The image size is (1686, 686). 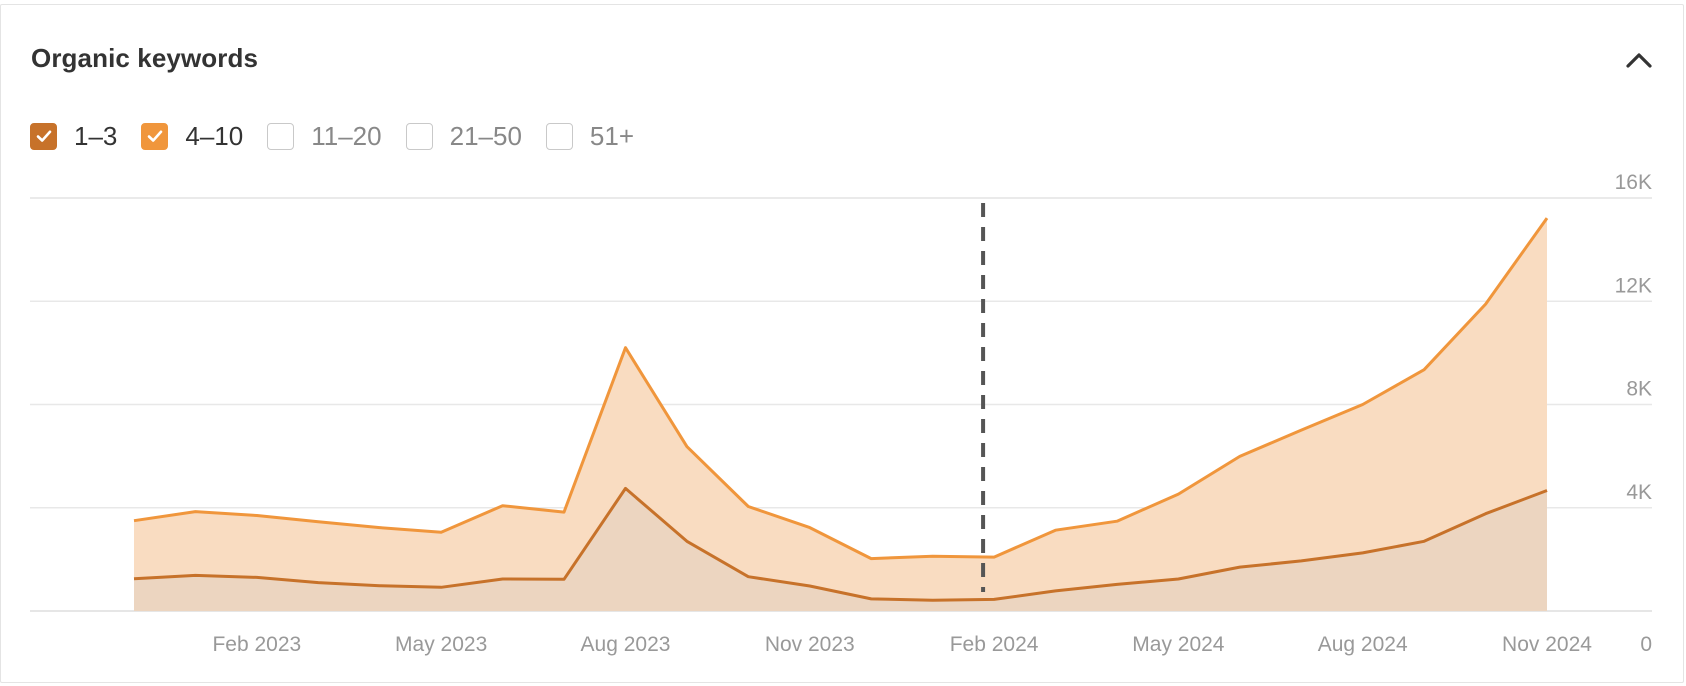 What do you see at coordinates (1363, 644) in the screenshot?
I see `x-tick-label: Aug 2024` at bounding box center [1363, 644].